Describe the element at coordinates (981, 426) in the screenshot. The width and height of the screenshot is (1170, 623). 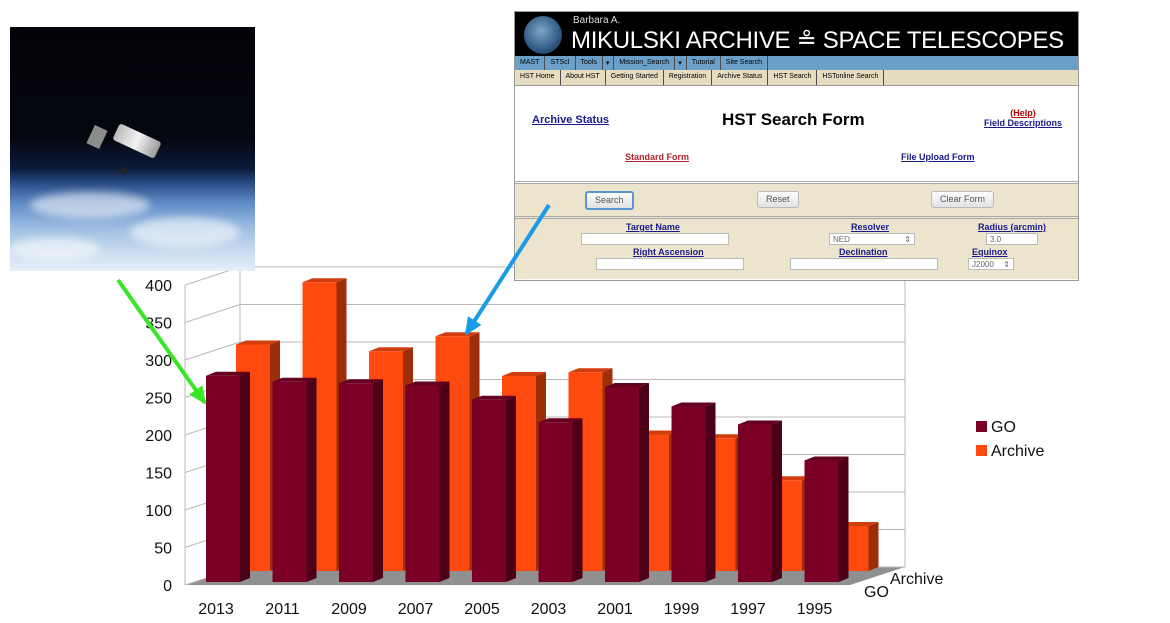
I see `legend-swatch` at that location.